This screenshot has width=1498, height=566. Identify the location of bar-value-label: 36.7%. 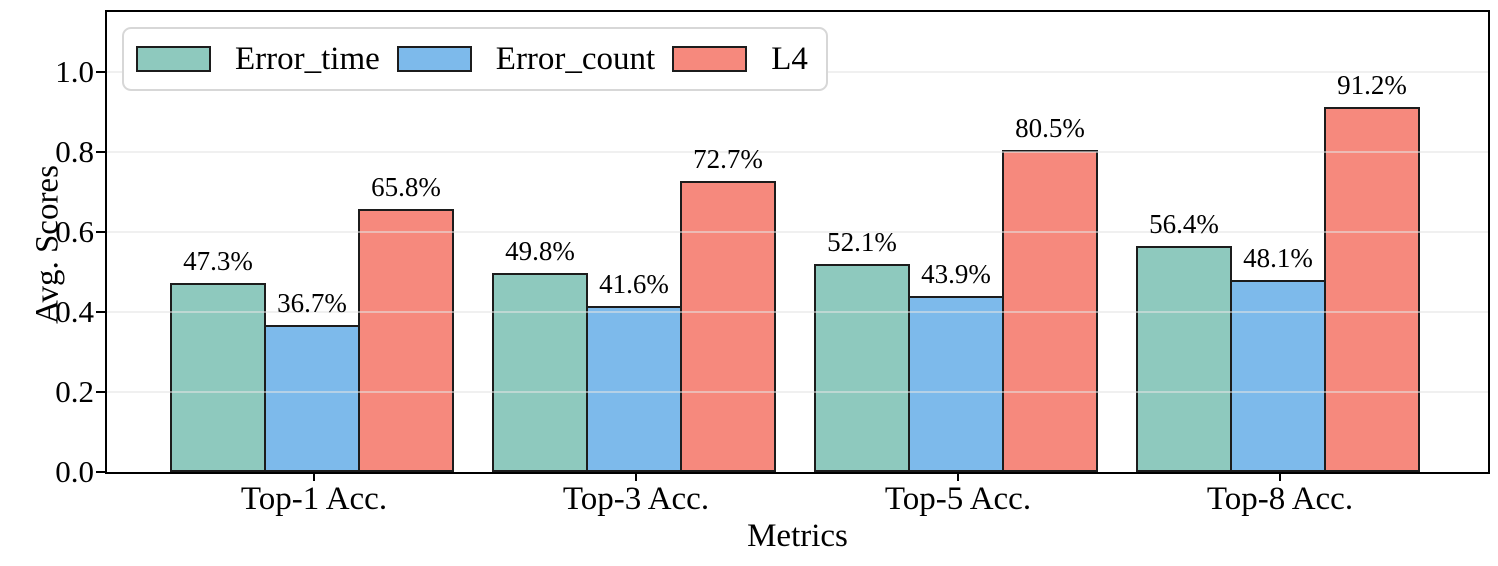
(312, 303).